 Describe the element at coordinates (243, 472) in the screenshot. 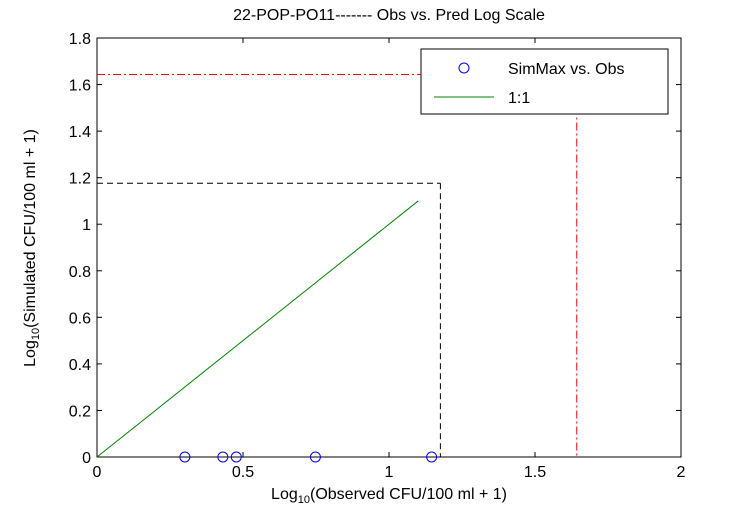

I see `x-tick-label: 0.5` at that location.